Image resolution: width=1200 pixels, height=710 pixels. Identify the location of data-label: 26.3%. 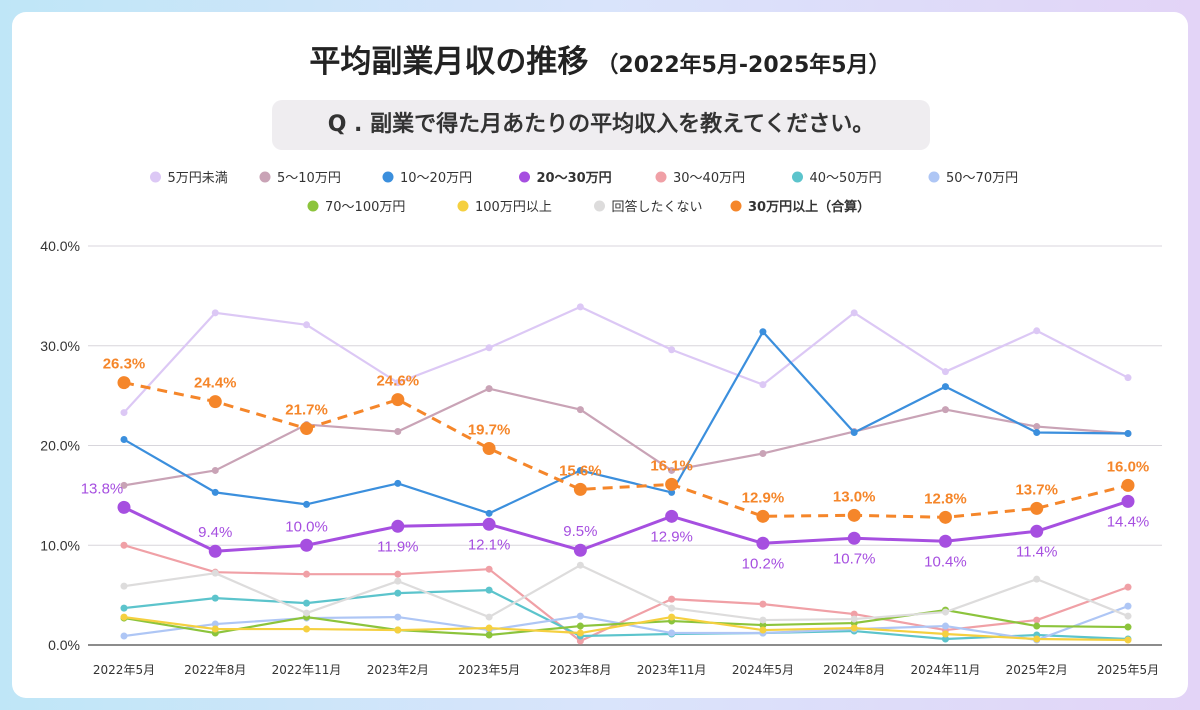
(124, 364).